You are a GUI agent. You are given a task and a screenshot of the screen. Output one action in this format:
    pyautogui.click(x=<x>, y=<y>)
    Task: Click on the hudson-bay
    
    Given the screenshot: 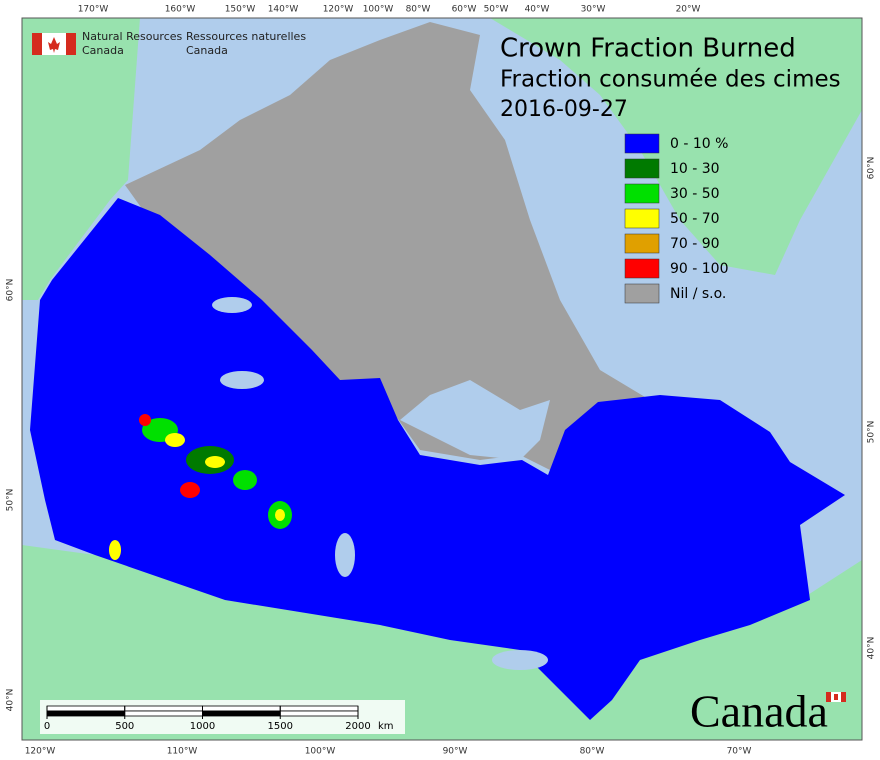 What is the action you would take?
    pyautogui.click(x=475, y=420)
    